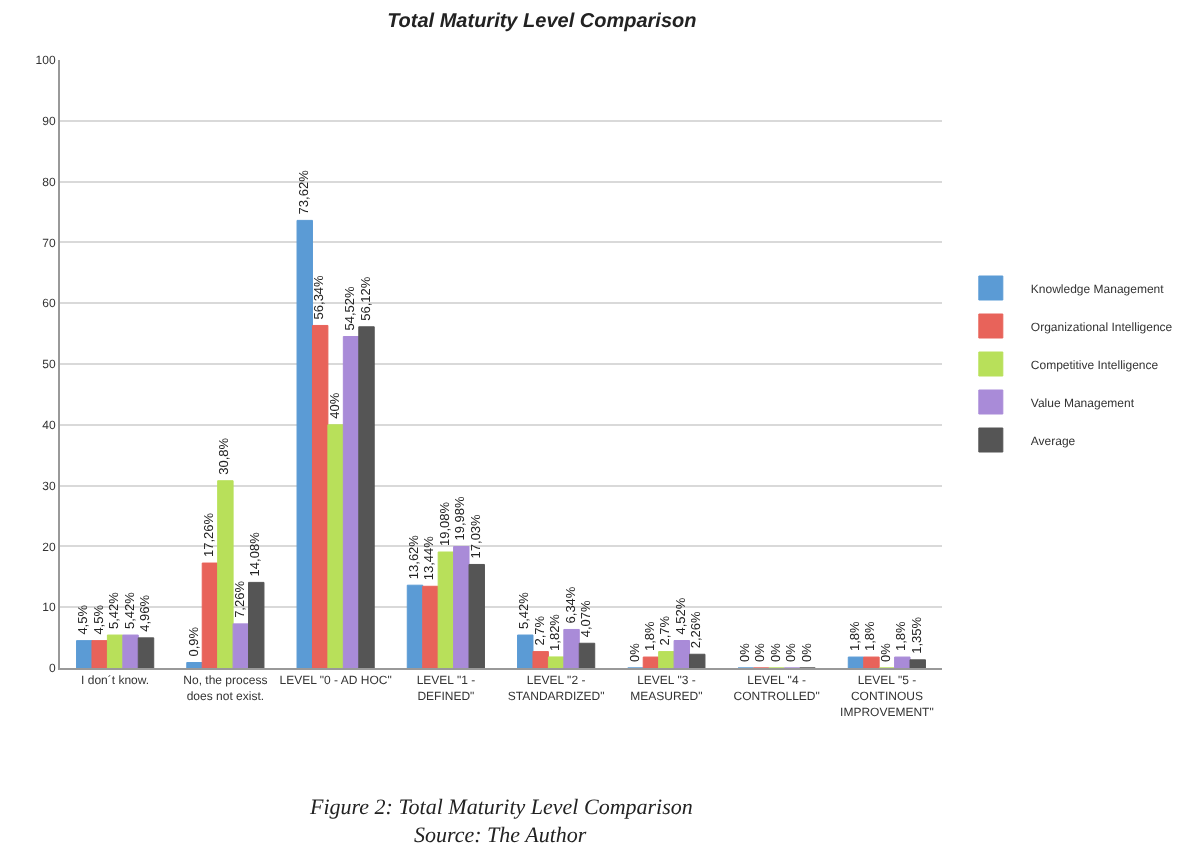 The image size is (1204, 858). I want to click on caption: Figure 2: Total Maturity Level Comparison, so click(501, 808).